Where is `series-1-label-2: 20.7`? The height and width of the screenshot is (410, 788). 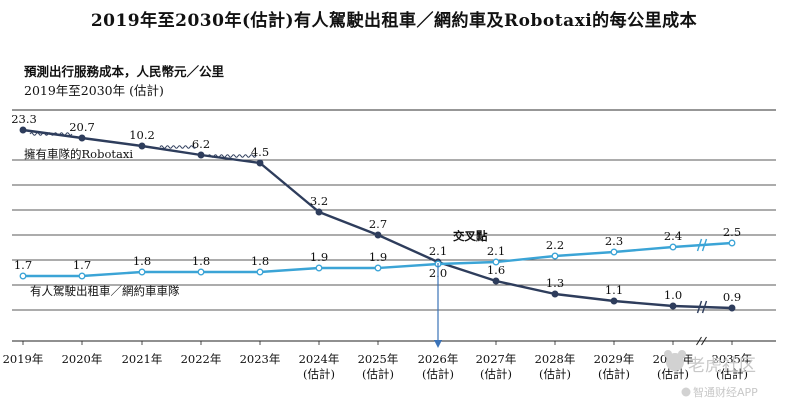
series-1-label-2: 20.7 is located at coordinates (82, 127).